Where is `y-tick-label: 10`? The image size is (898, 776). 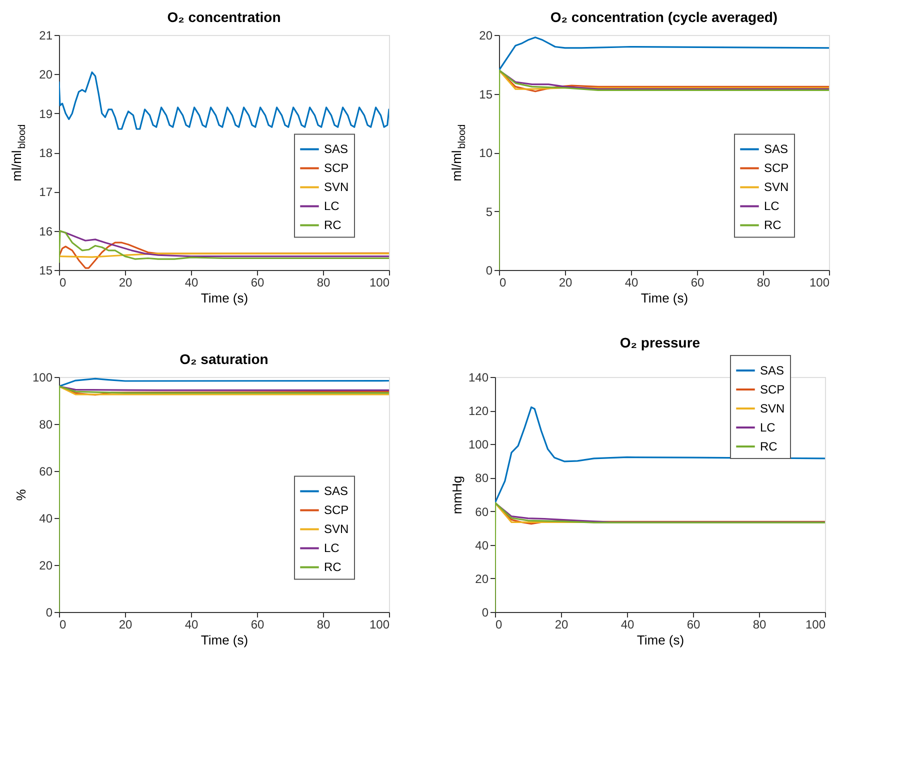
y-tick-label: 10 is located at coordinates (486, 153).